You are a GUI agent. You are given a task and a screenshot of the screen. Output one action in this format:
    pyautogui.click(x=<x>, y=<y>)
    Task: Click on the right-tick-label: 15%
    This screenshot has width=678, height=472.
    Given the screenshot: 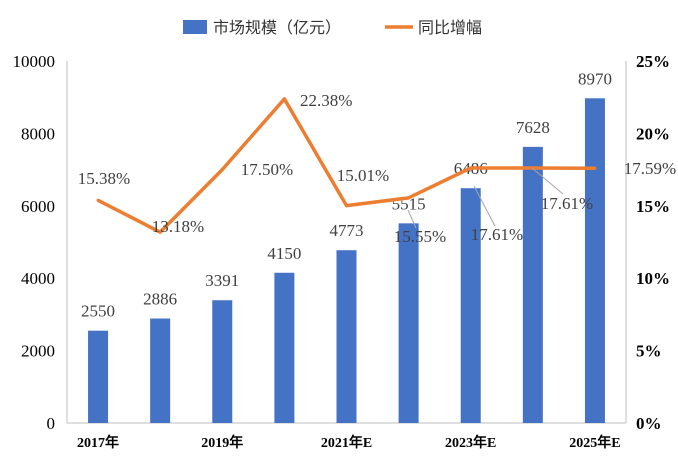 What is the action you would take?
    pyautogui.click(x=653, y=206)
    